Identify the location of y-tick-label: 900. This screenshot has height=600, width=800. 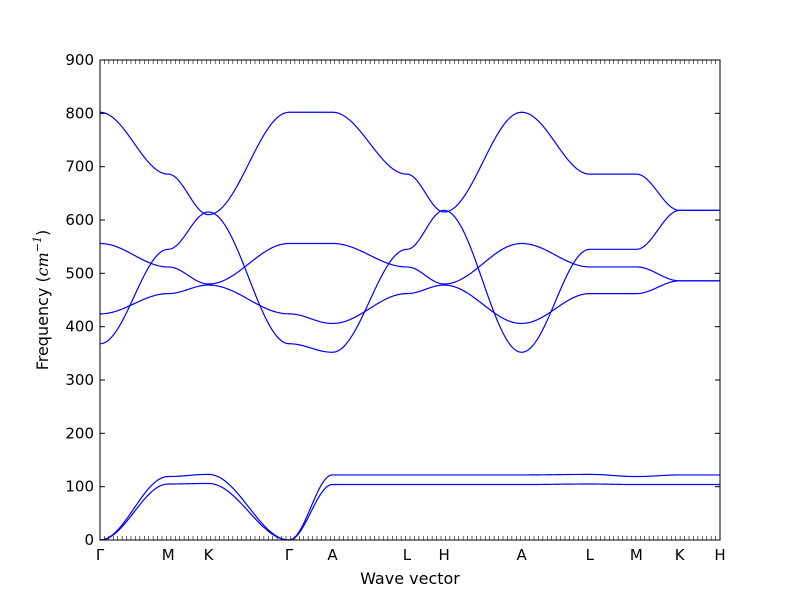
(79, 60).